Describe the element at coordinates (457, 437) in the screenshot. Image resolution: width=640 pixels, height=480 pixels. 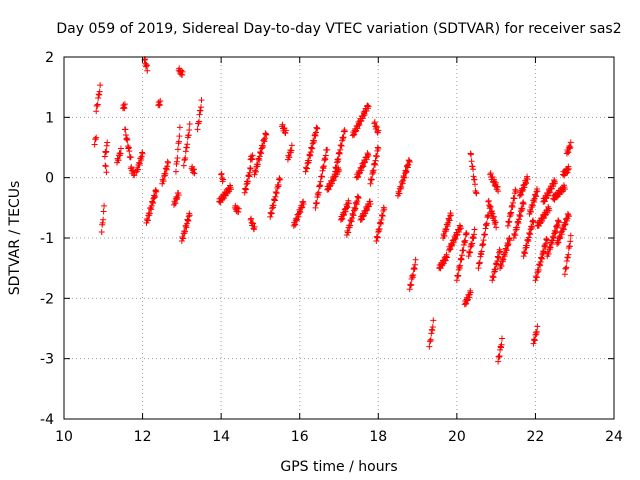
I see `x-tick-label: 20` at that location.